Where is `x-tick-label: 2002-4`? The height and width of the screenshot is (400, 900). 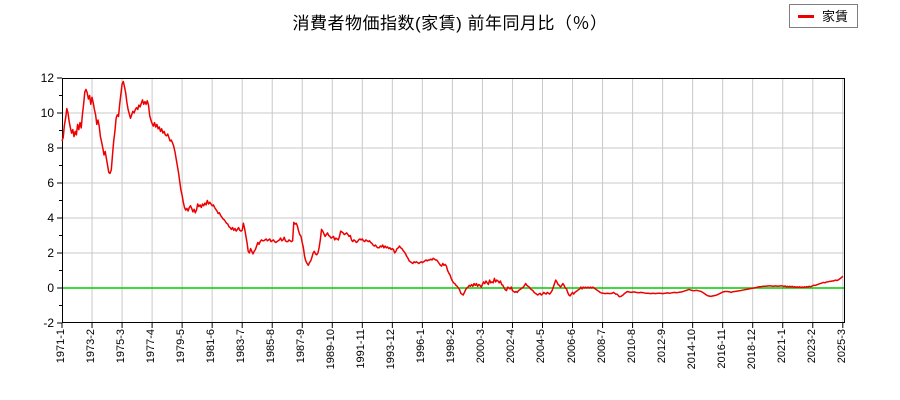 x-tick-label: 2002-4 is located at coordinates (511, 346).